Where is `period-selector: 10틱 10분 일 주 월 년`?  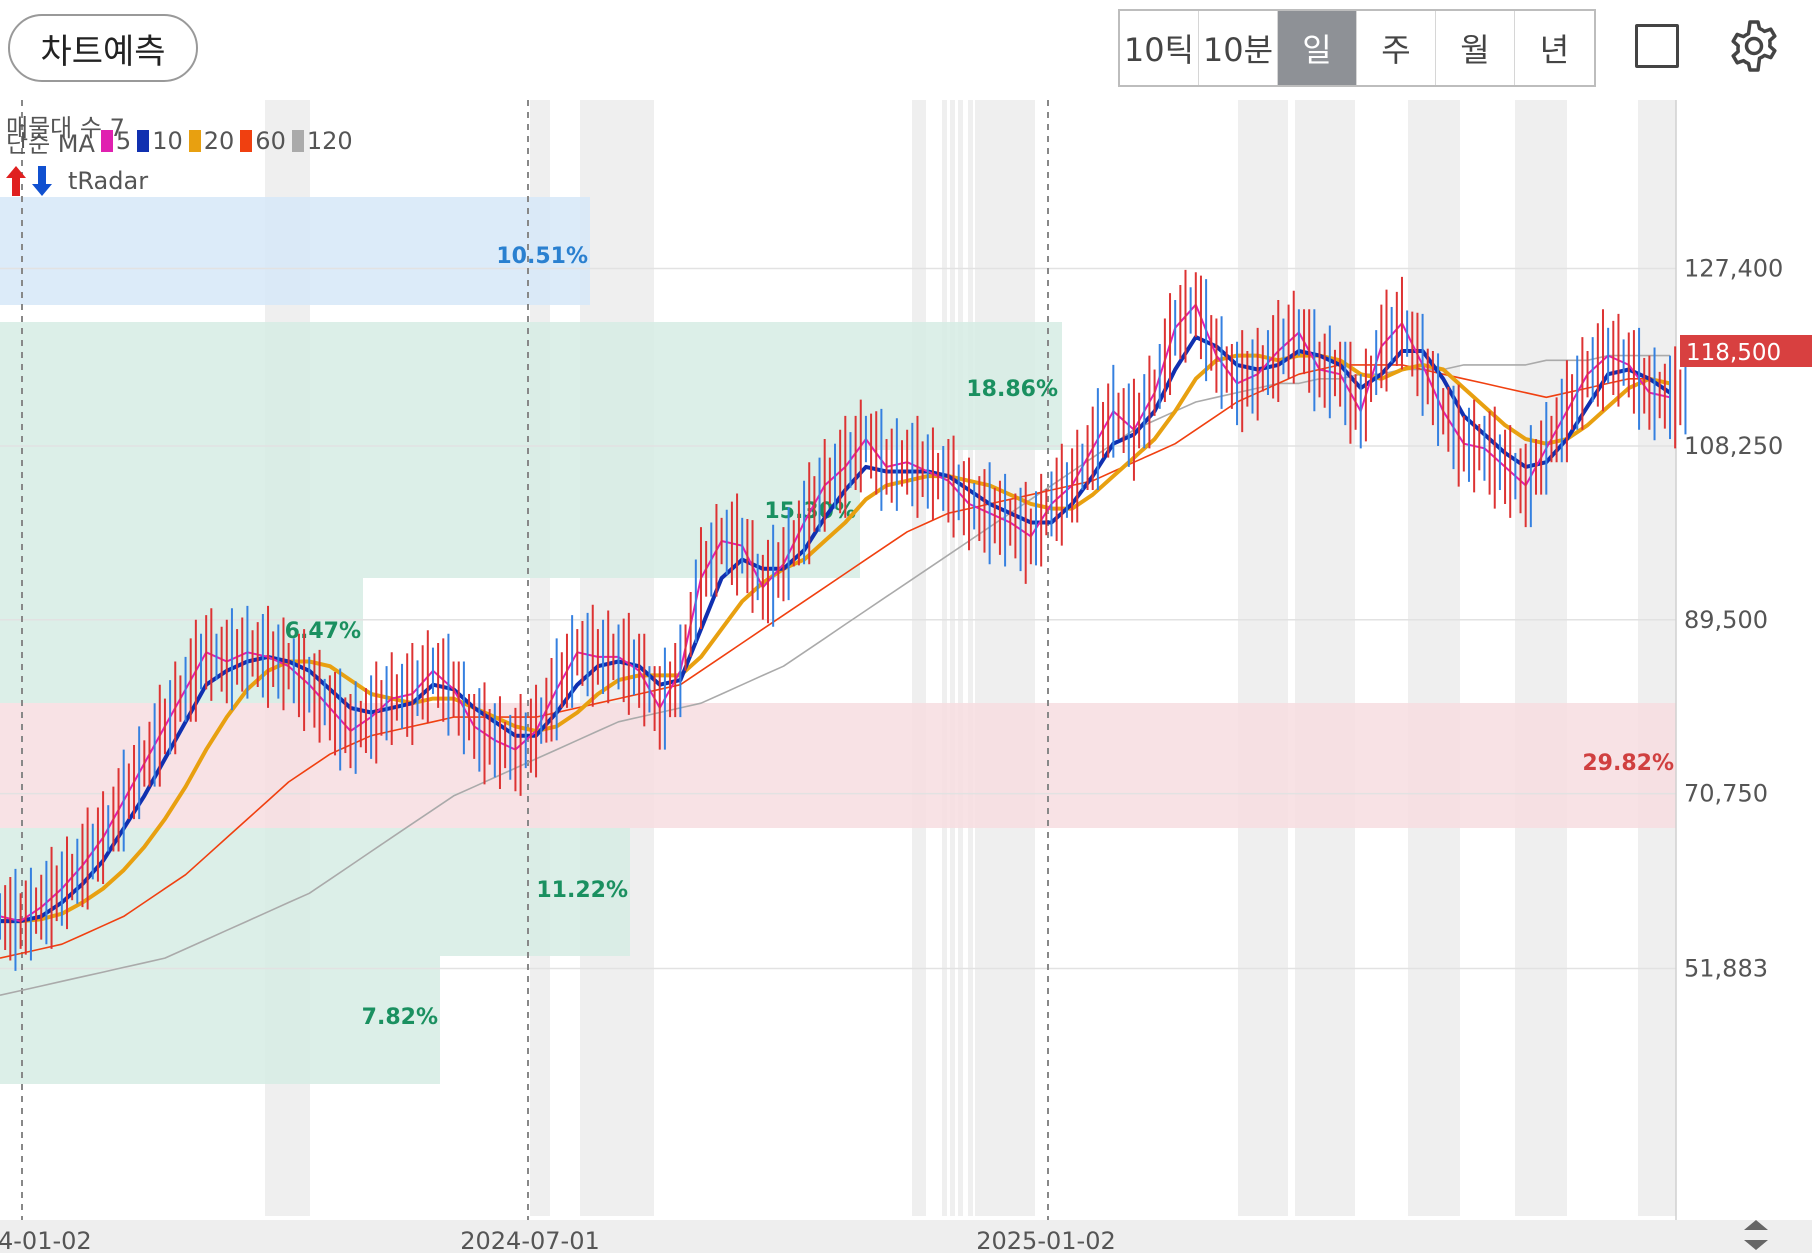 period-selector: 10틱 10분 일 주 월 년 is located at coordinates (1357, 48).